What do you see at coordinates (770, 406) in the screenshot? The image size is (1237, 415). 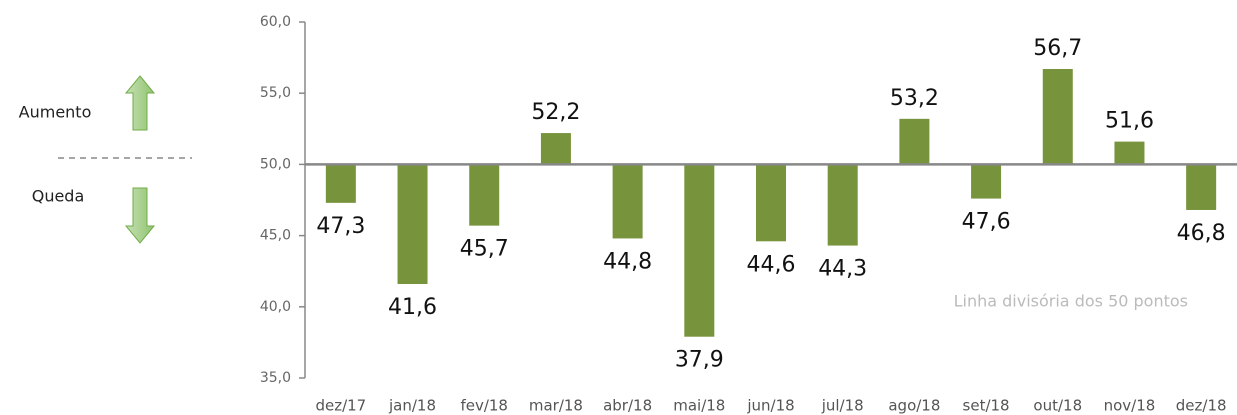 I see `x-tick-label: jun/18` at bounding box center [770, 406].